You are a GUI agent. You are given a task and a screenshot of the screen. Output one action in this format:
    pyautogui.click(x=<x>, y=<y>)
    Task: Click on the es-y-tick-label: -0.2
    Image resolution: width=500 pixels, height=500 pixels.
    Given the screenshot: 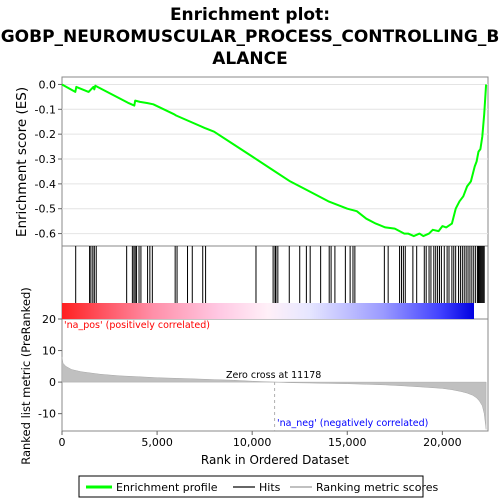 What is the action you would take?
    pyautogui.click(x=45, y=134)
    